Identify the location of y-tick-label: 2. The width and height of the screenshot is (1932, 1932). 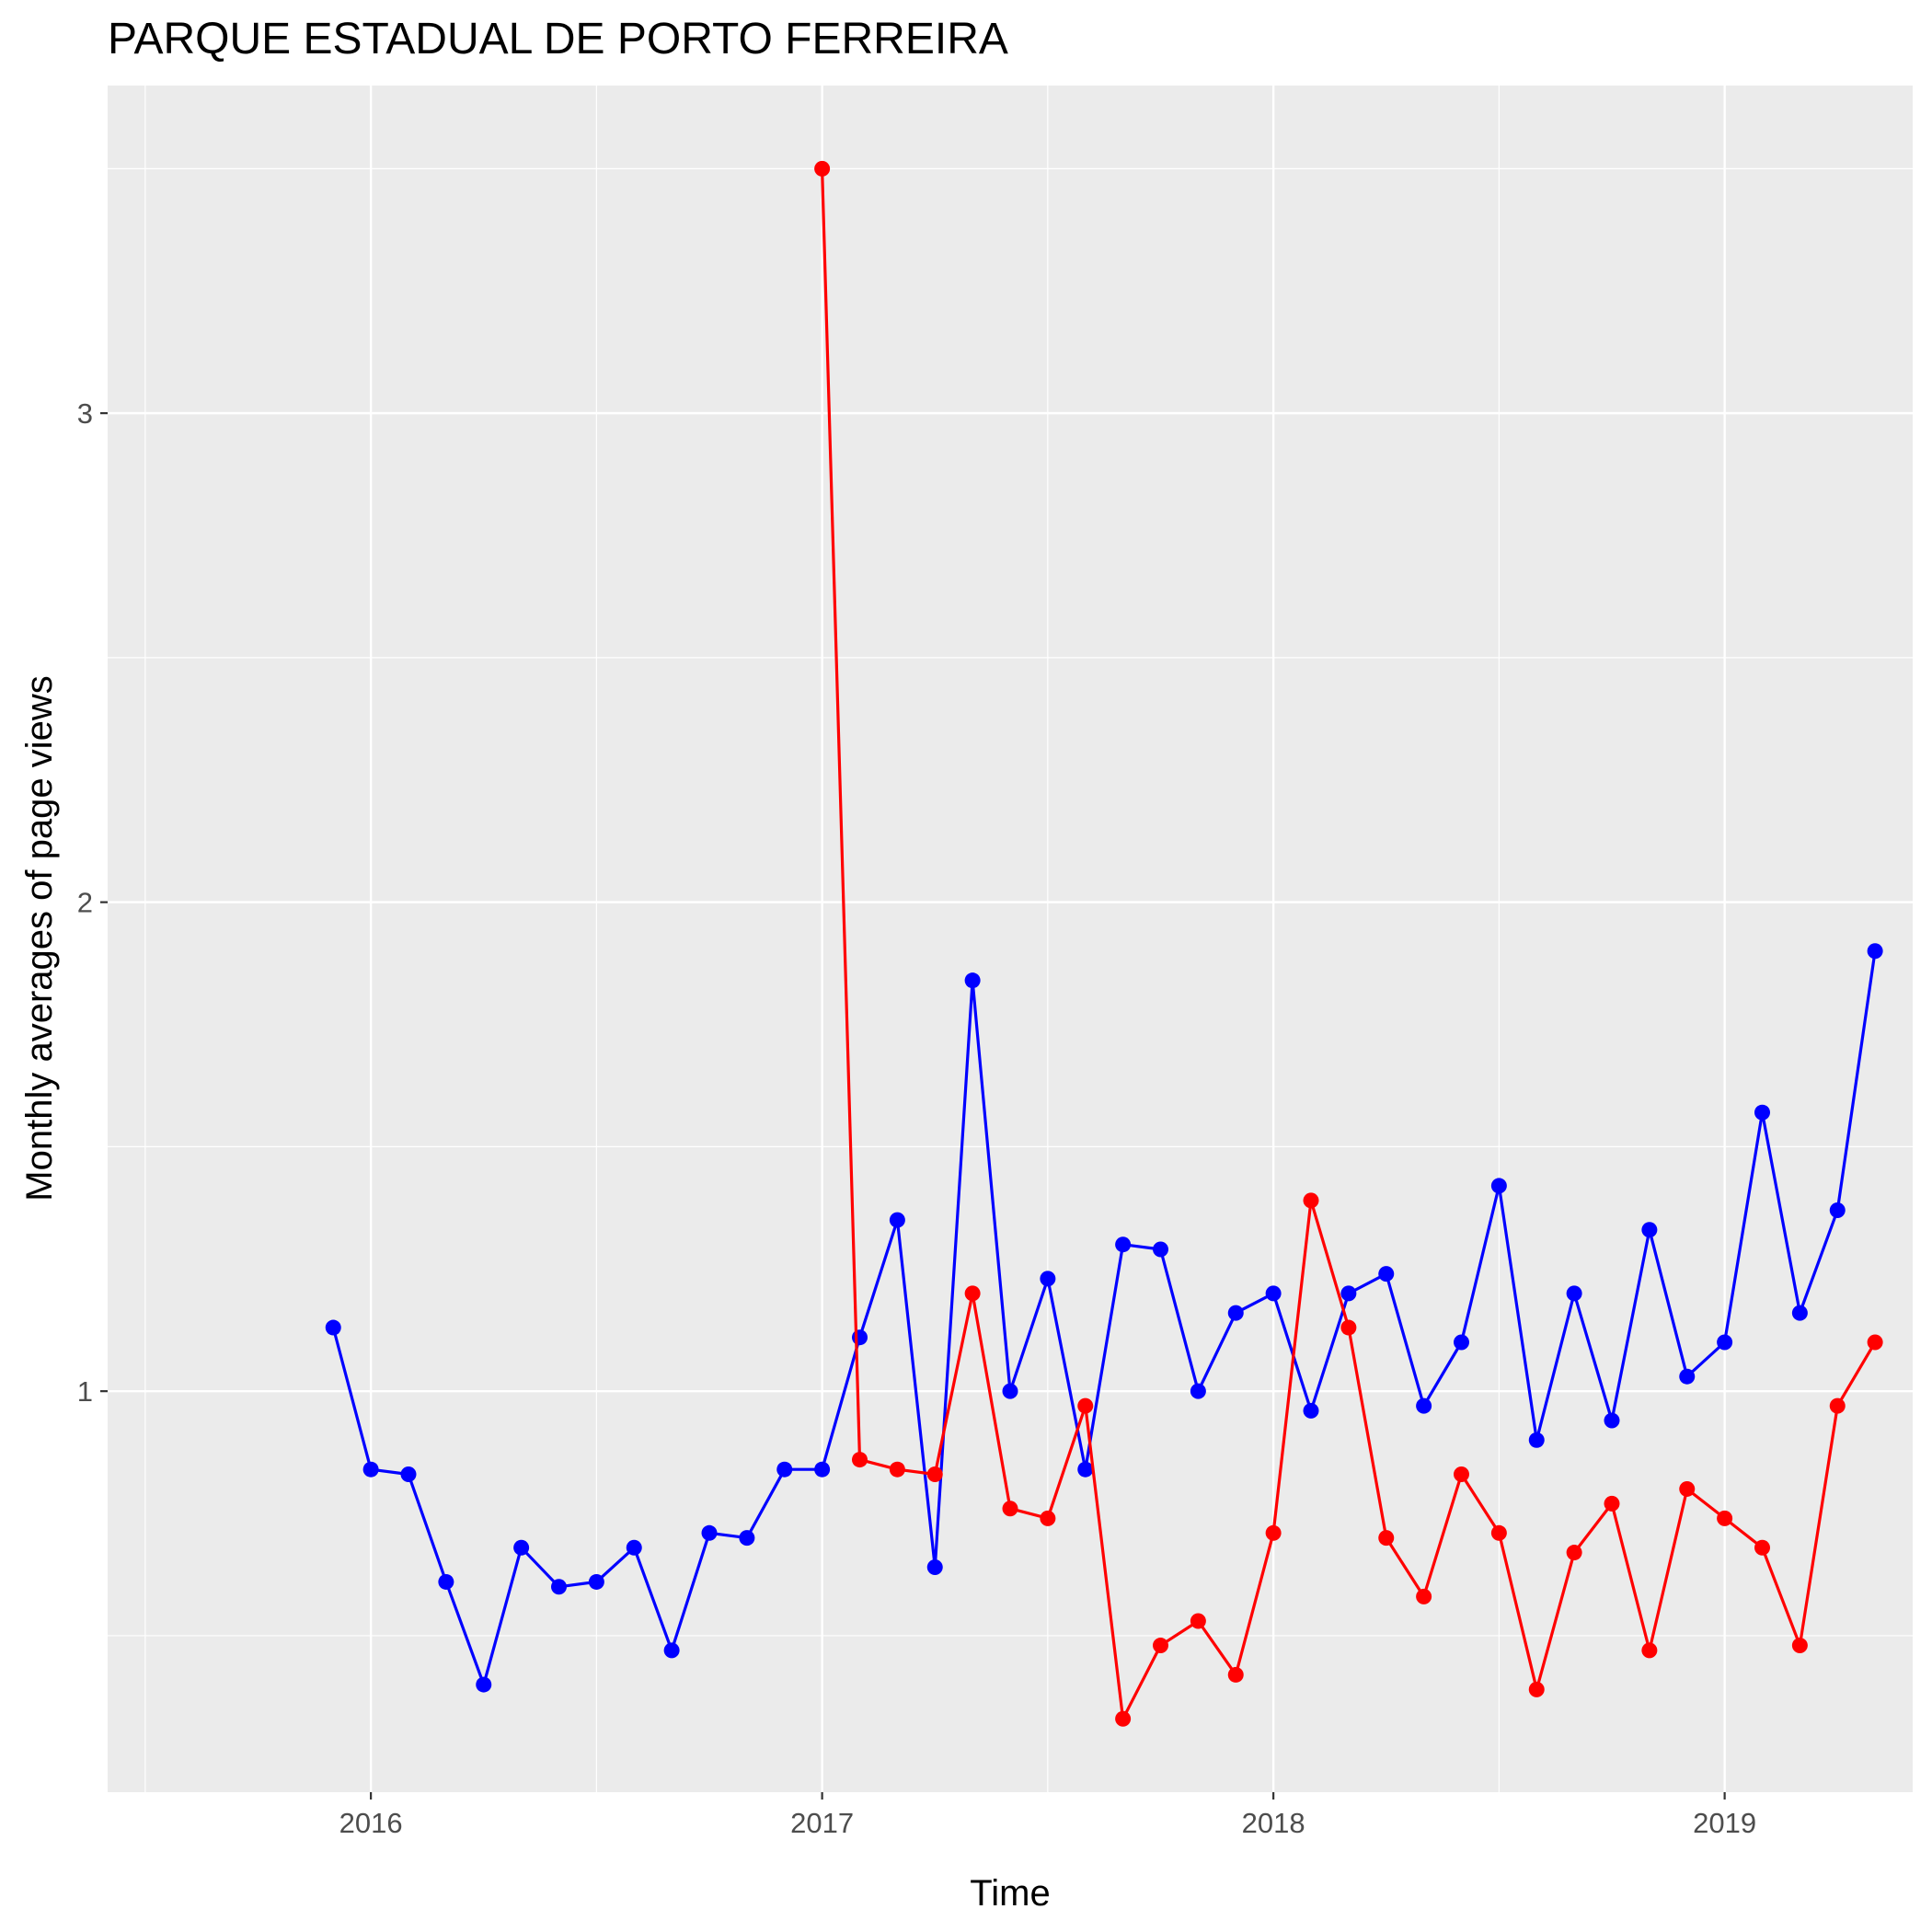
(85, 903).